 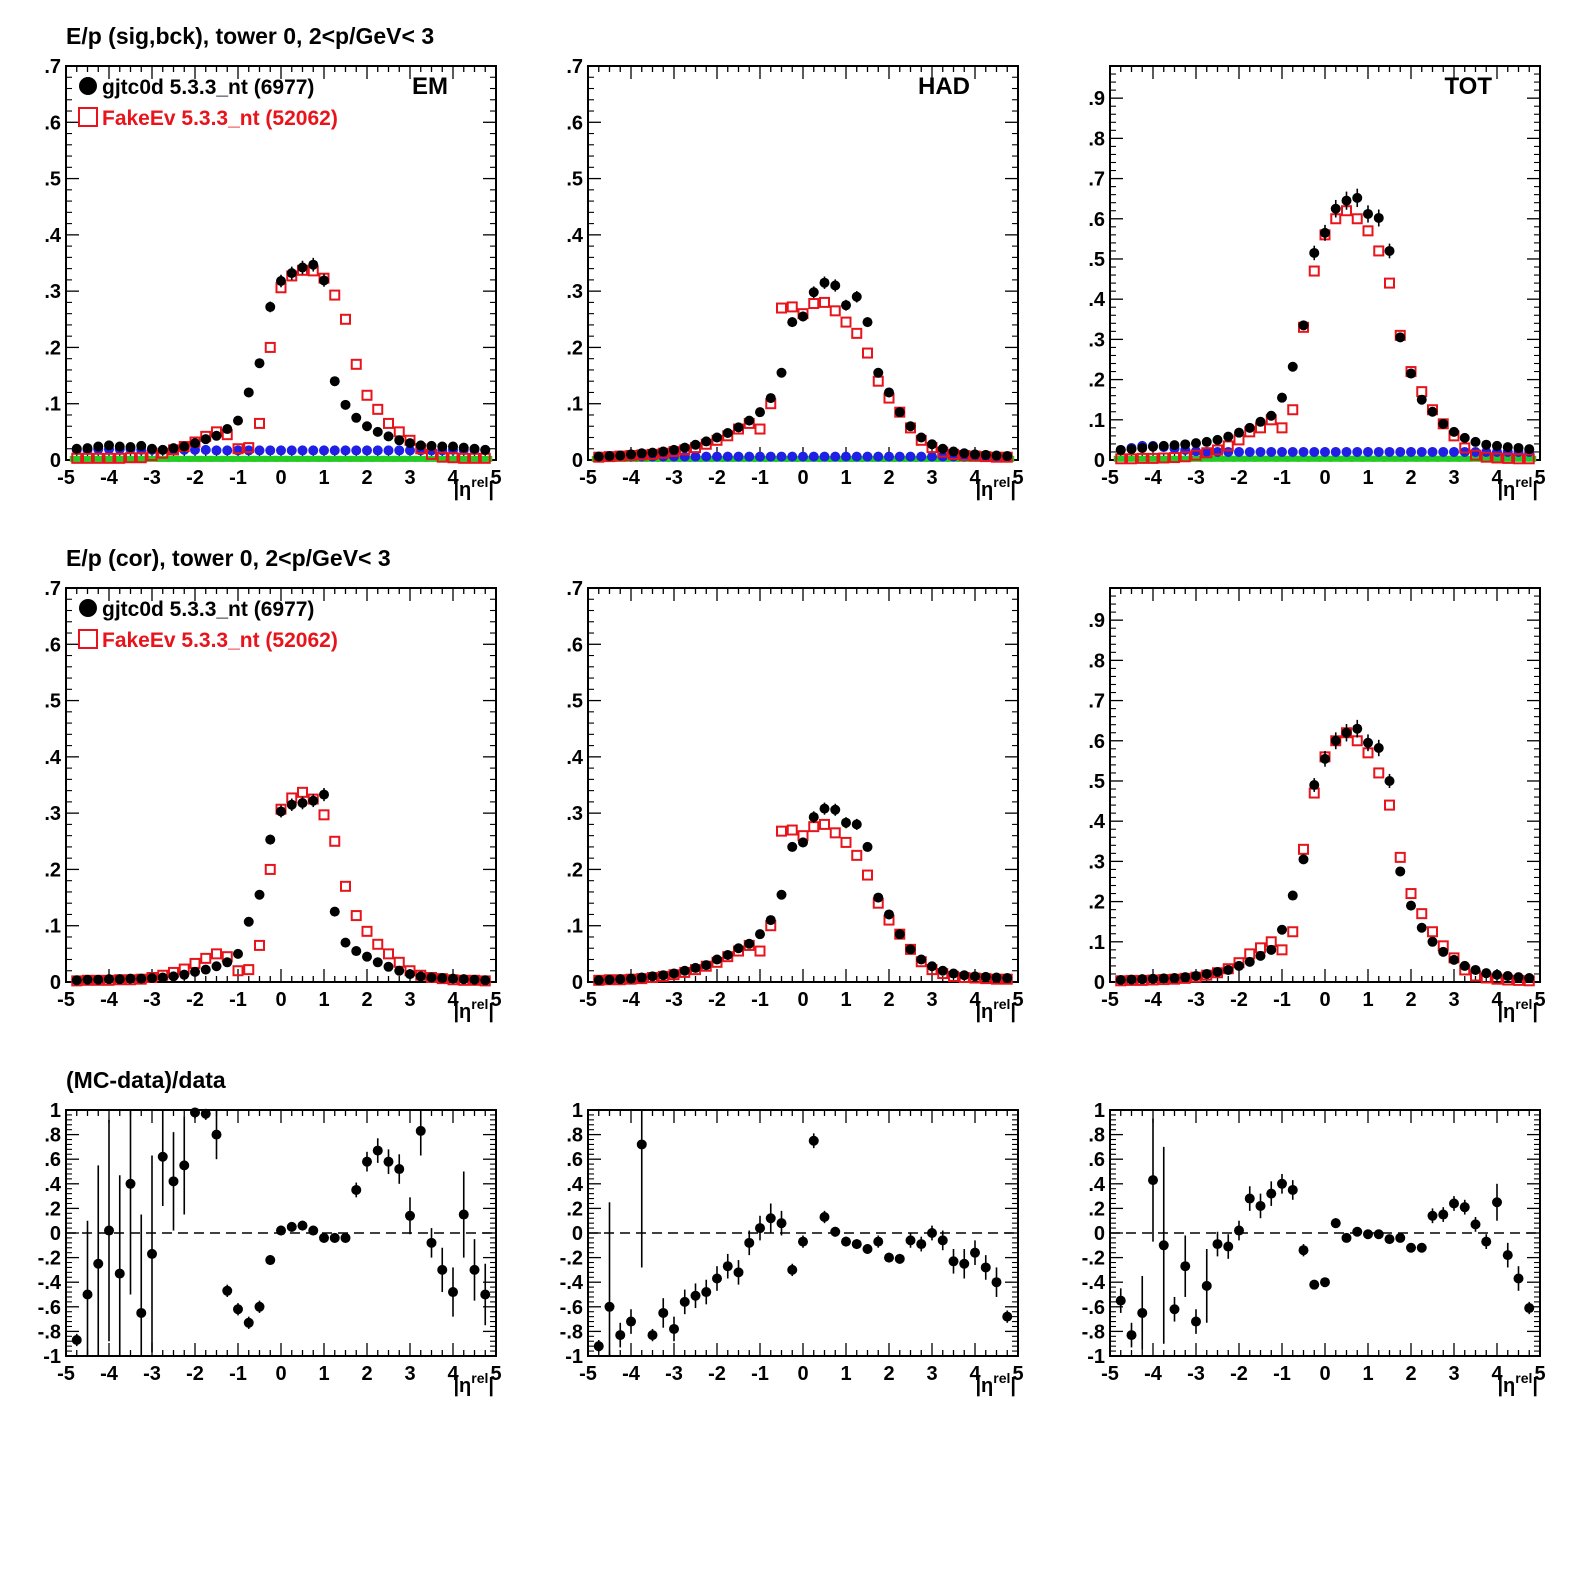 What do you see at coordinates (572, 1283) in the screenshot?
I see `y-tick-label: -.4` at bounding box center [572, 1283].